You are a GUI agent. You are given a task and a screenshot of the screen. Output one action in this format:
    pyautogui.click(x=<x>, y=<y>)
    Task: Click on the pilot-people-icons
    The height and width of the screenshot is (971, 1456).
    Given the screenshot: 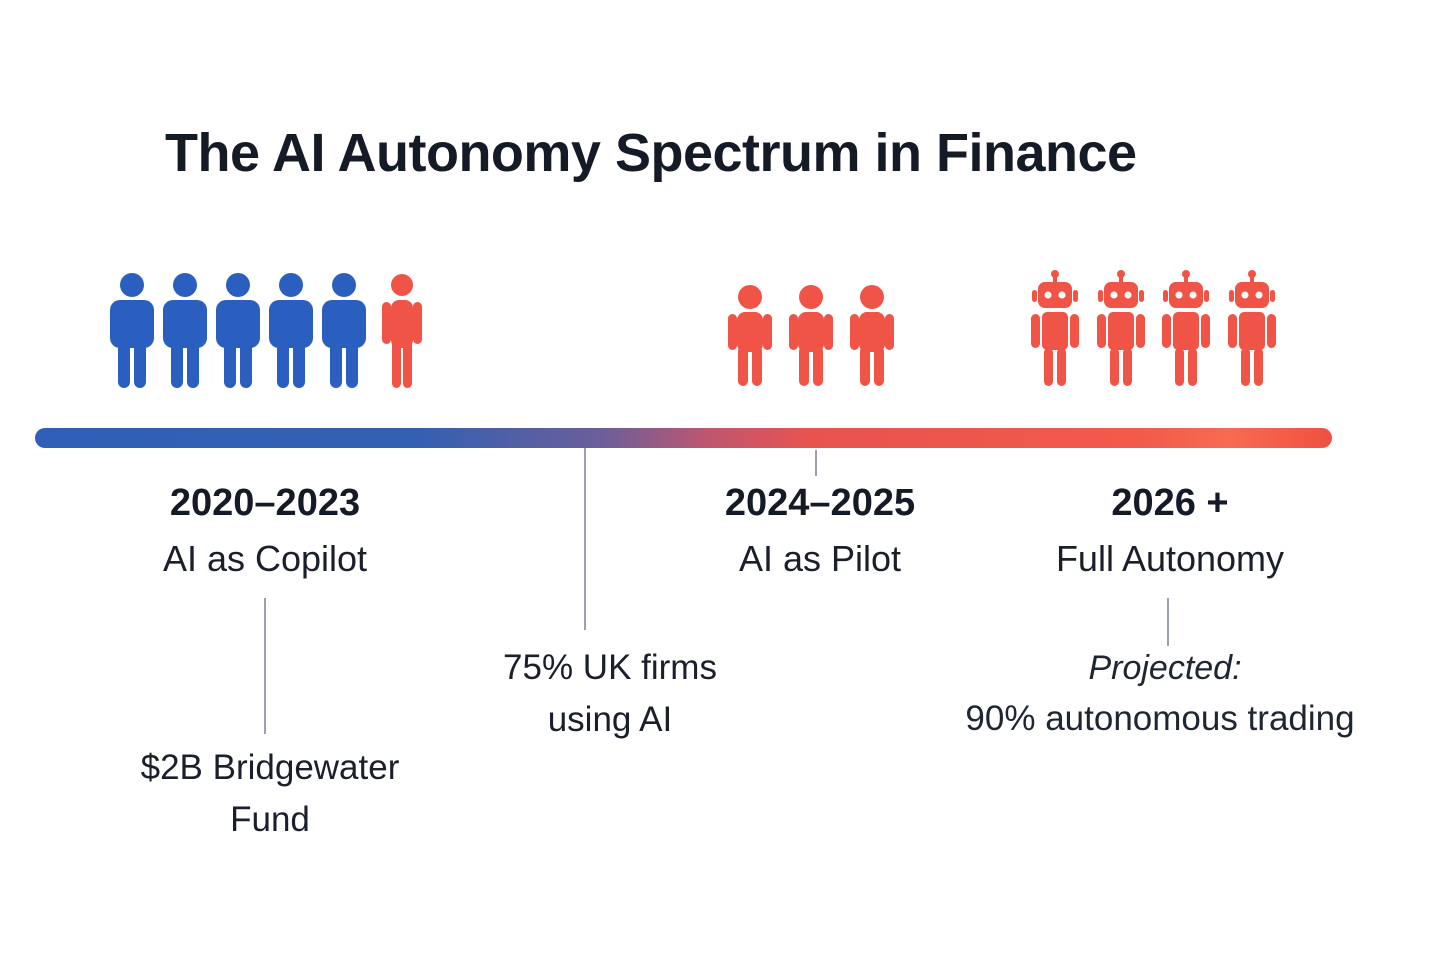 What is the action you would take?
    pyautogui.click(x=811, y=335)
    